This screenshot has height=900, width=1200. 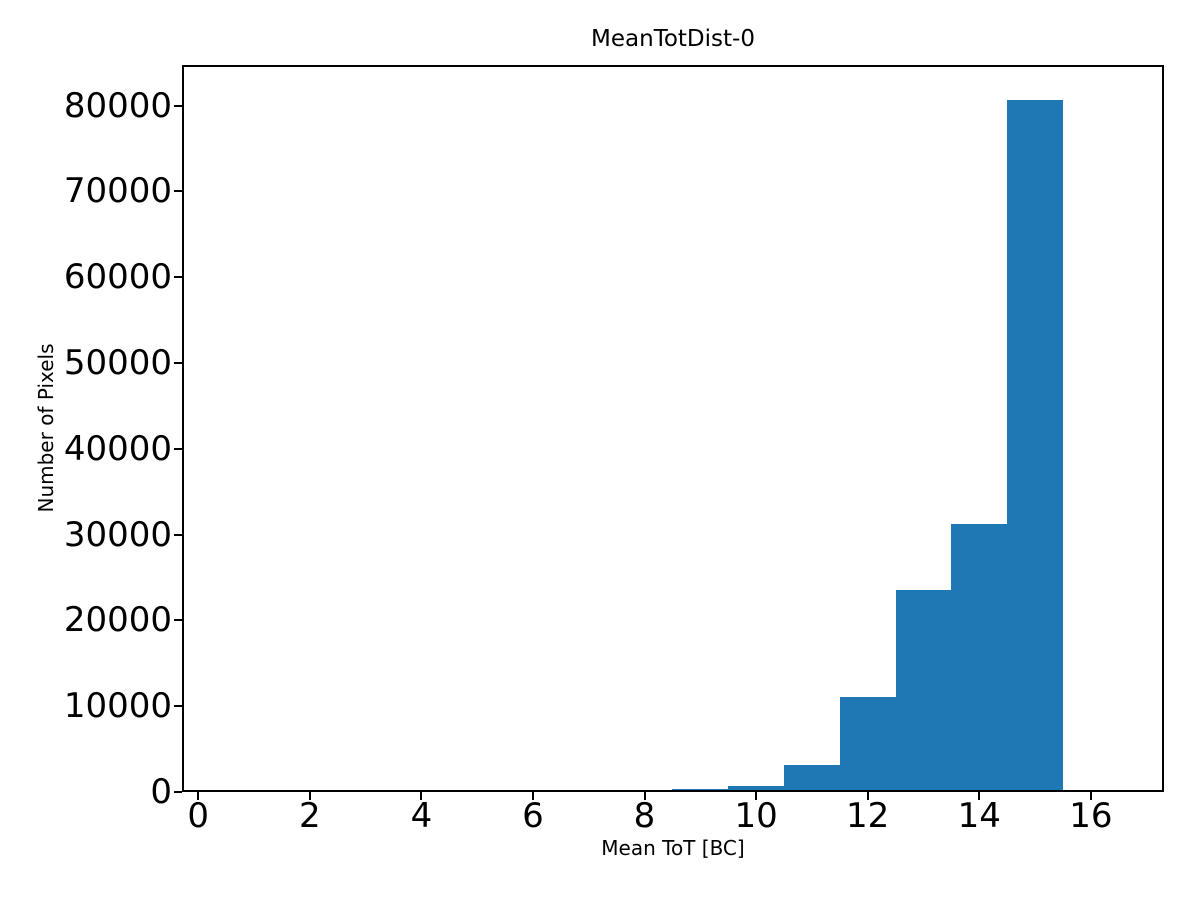 I want to click on chart-title: MeanTotDist-0, so click(x=673, y=39).